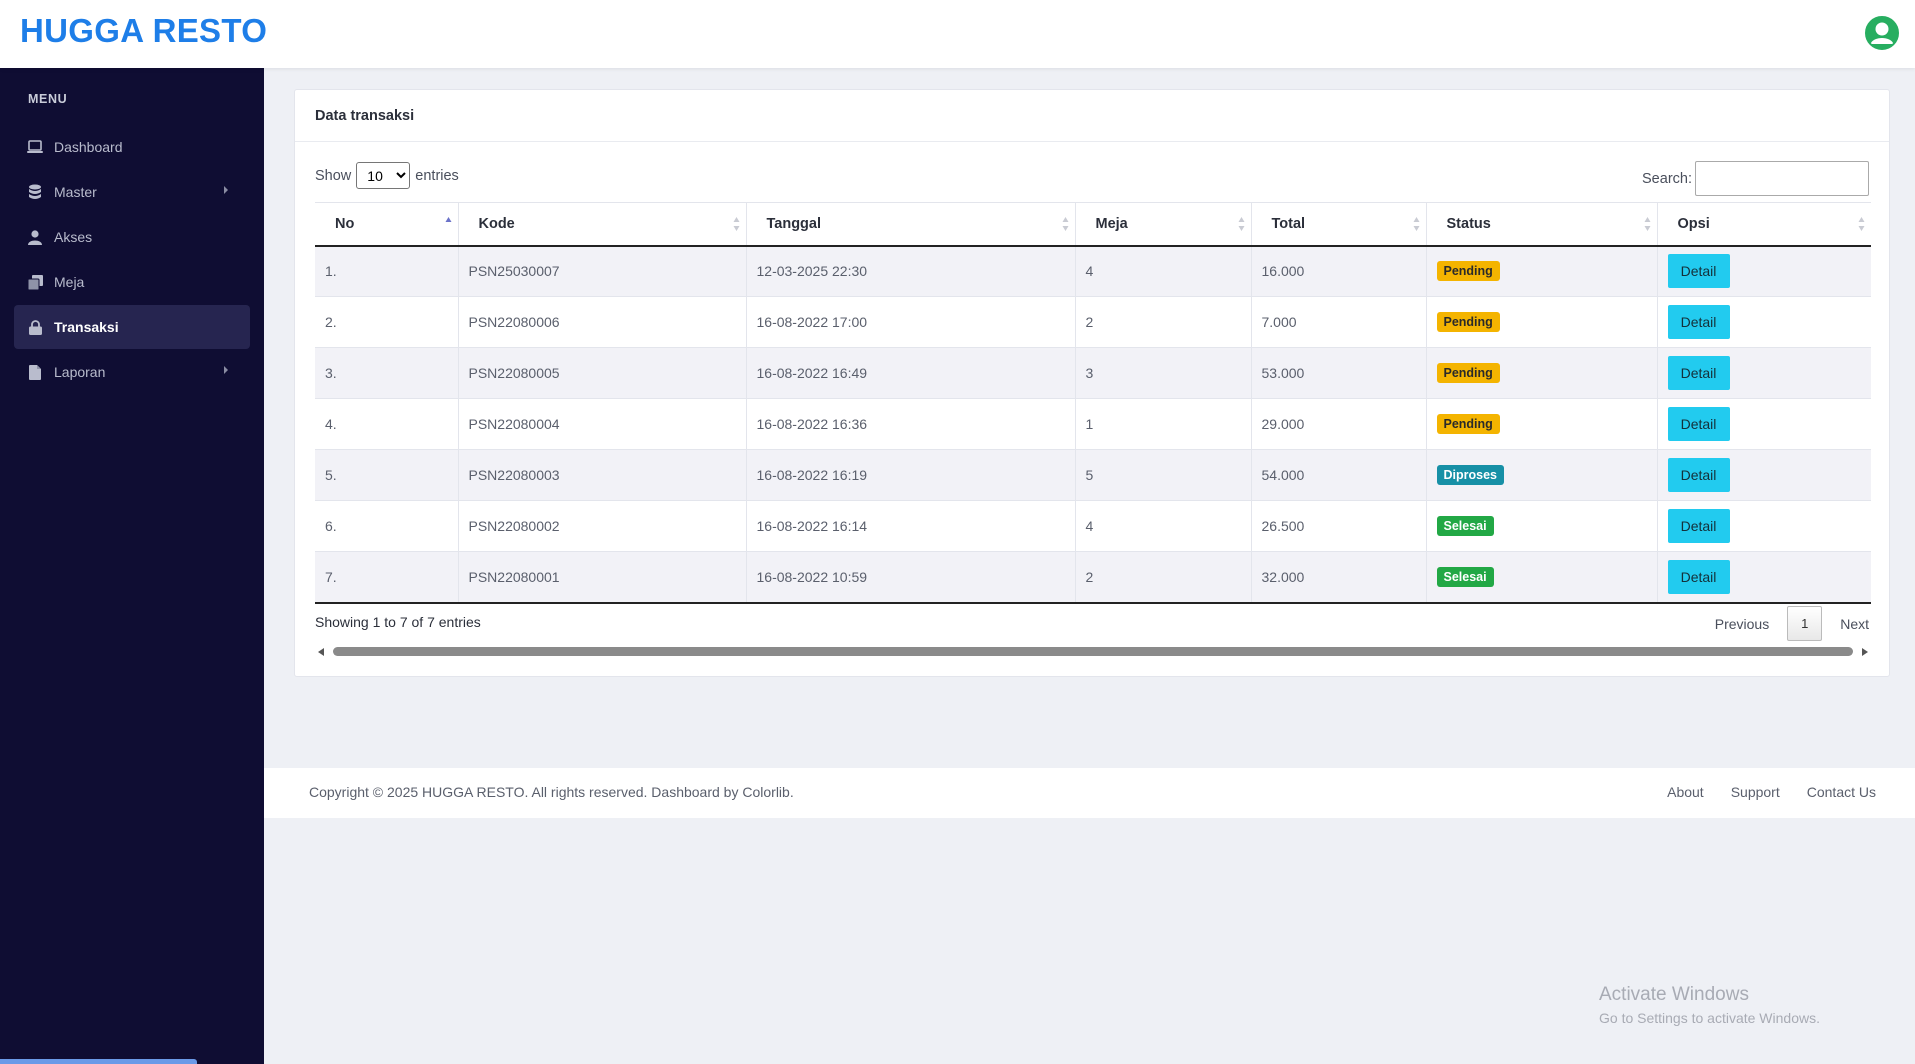 The height and width of the screenshot is (1064, 1915). Describe the element at coordinates (1338, 577) in the screenshot. I see `cell-total: 32.000` at that location.